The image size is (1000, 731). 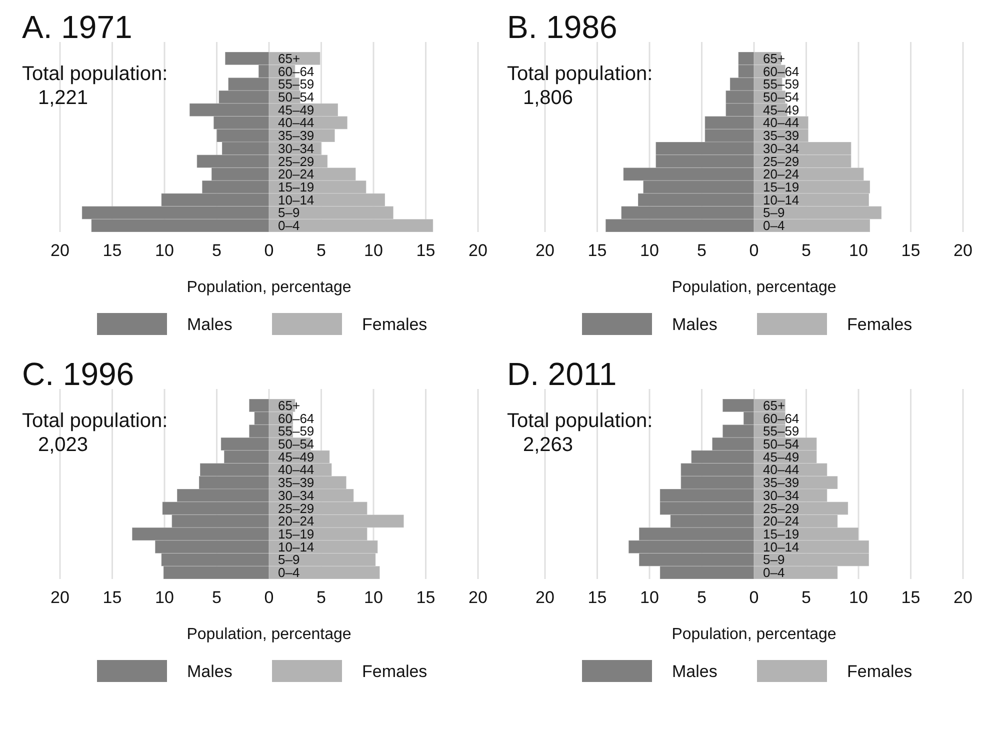 What do you see at coordinates (562, 374) in the screenshot?
I see `chart-title: D. 2011` at bounding box center [562, 374].